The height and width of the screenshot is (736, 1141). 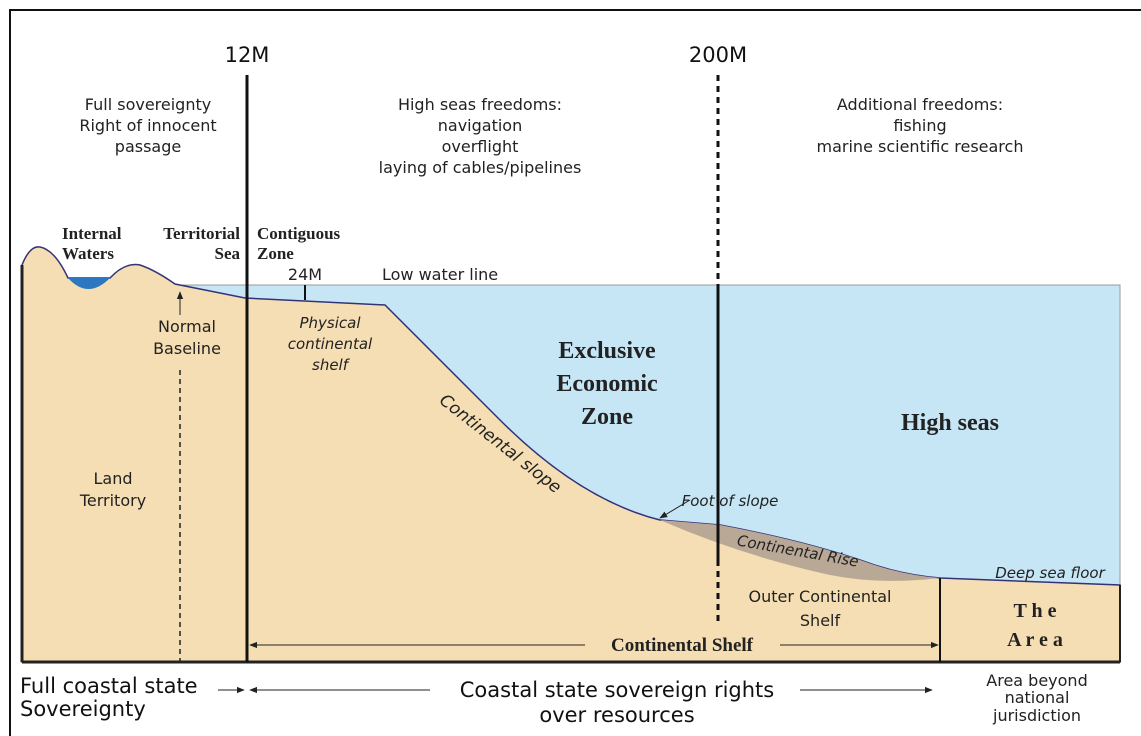 I want to click on label: Shelf, so click(x=820, y=620).